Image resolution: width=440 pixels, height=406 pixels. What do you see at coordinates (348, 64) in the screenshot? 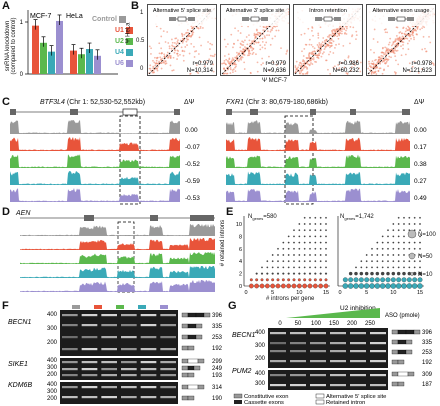
I see `scatter-r: r=0.986` at bounding box center [348, 64].